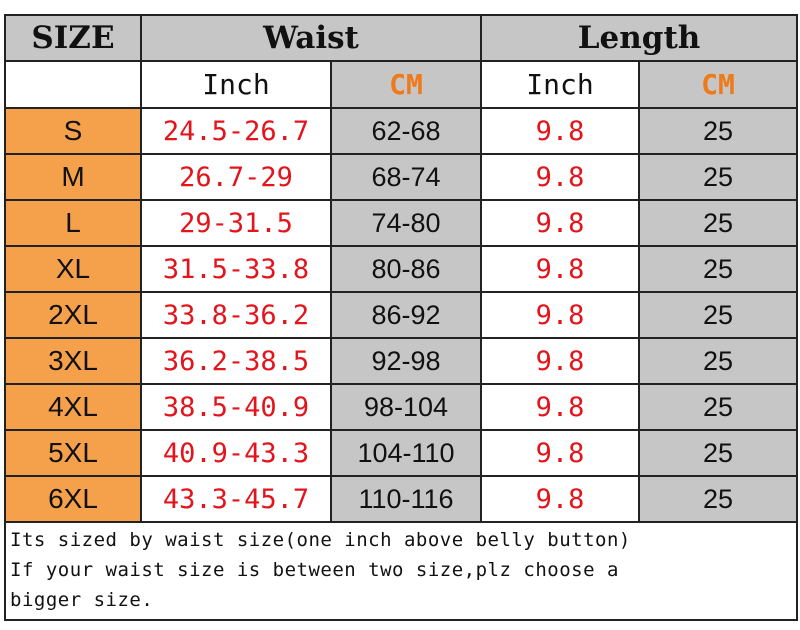 This screenshot has height=630, width=800. Describe the element at coordinates (73, 453) in the screenshot. I see `size-cell: 5XL` at that location.